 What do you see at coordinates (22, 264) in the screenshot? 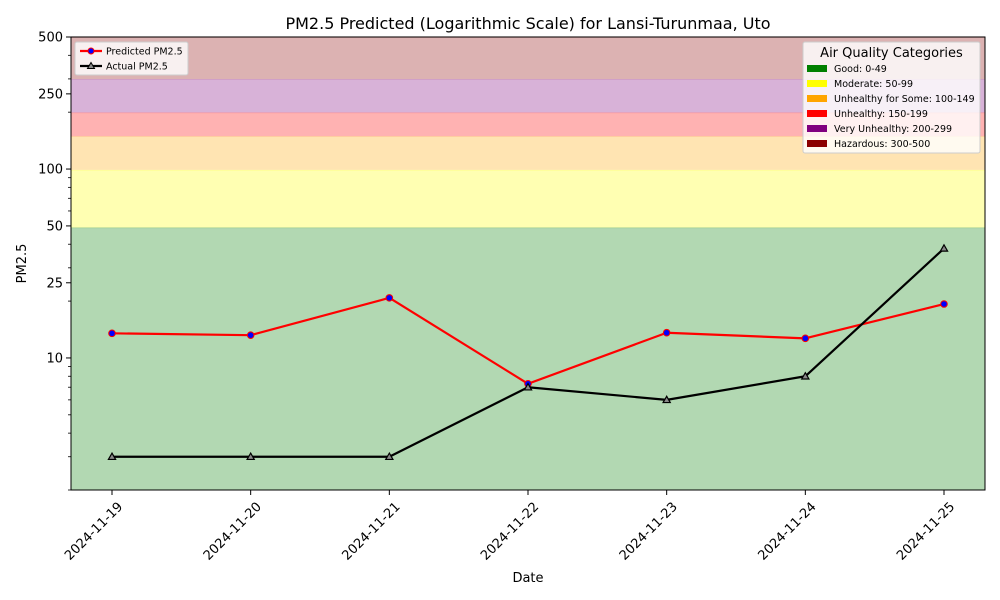
I see `y-axis-label: PM2.5` at bounding box center [22, 264].